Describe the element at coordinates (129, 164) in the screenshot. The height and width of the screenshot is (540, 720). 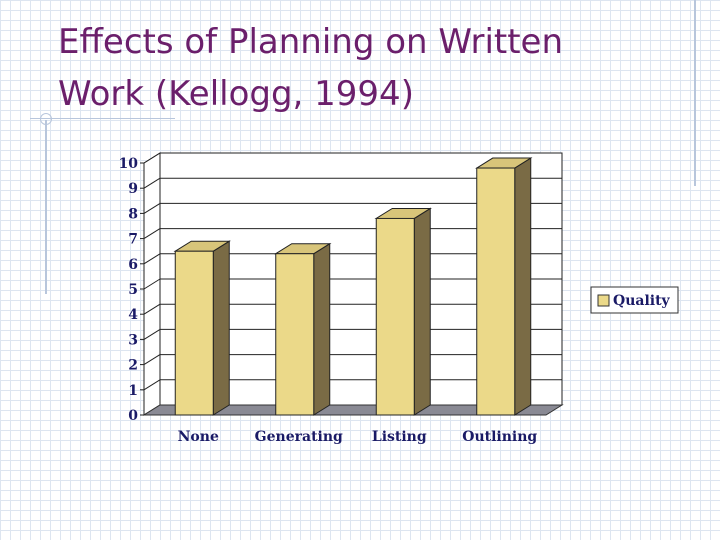
I see `y-axis-tick-label: 10` at that location.